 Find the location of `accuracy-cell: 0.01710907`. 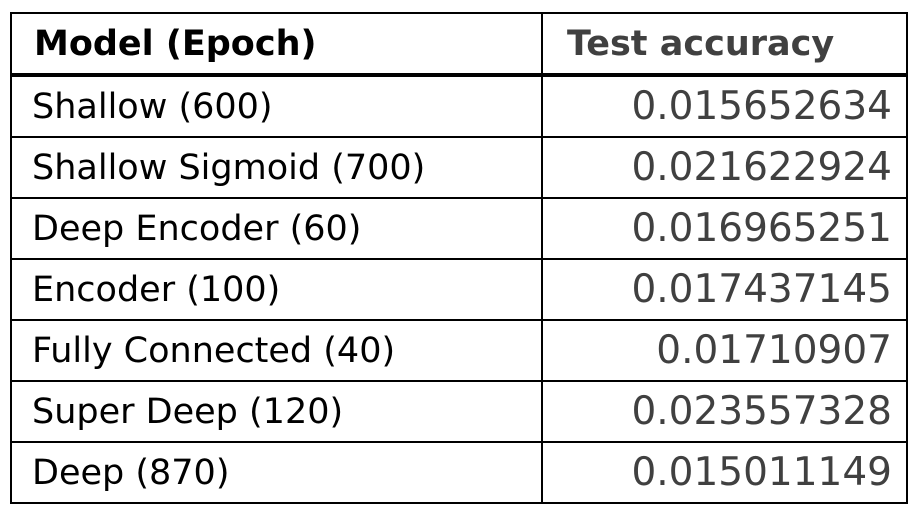

accuracy-cell: 0.01710907 is located at coordinates (724, 350).